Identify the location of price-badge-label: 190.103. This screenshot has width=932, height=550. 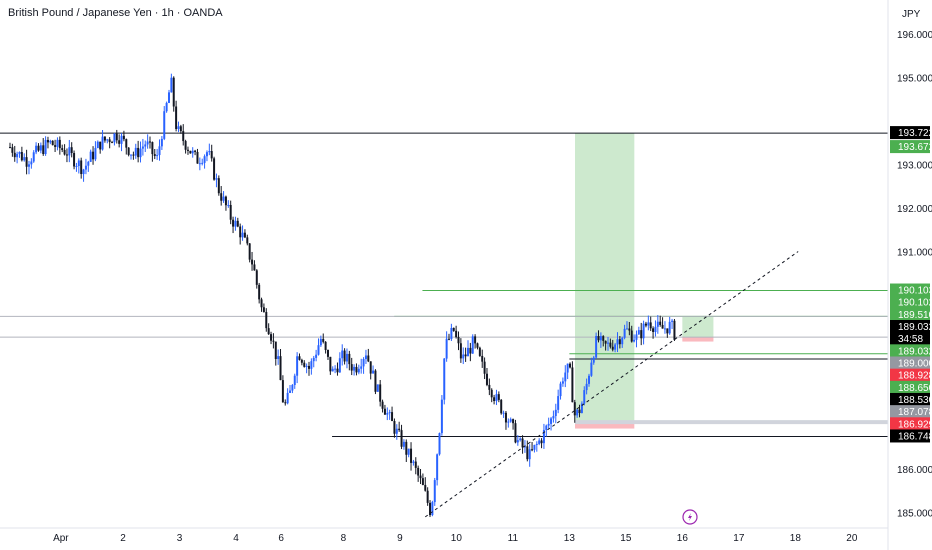
(915, 291).